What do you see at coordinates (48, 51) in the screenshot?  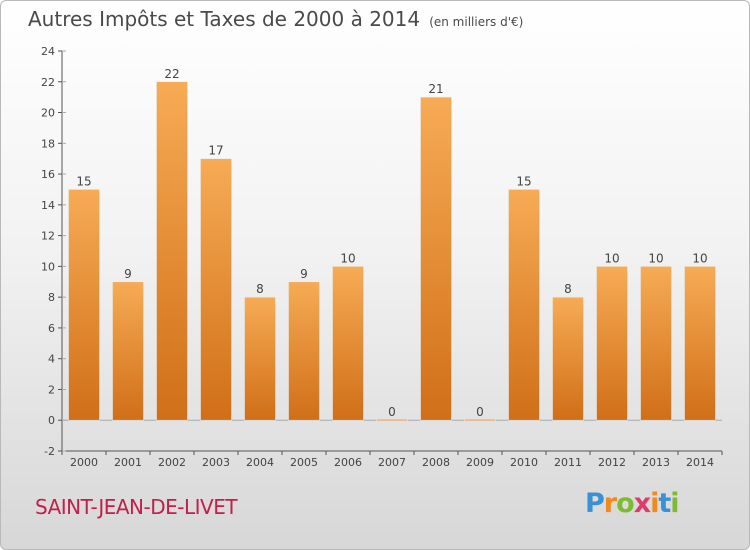 I see `y-tick-label: 24` at bounding box center [48, 51].